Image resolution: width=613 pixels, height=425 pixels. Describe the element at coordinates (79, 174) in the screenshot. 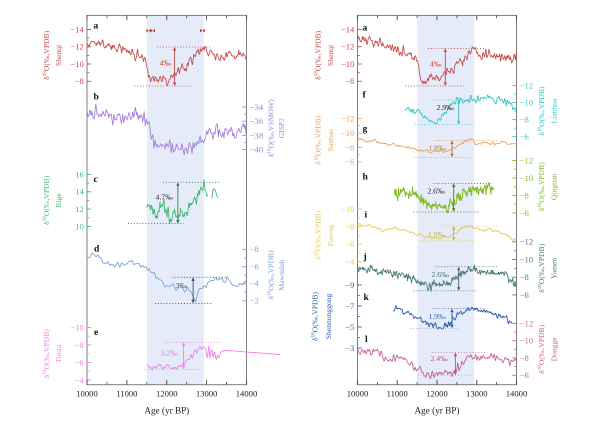

I see `svg-text: 16` at that location.